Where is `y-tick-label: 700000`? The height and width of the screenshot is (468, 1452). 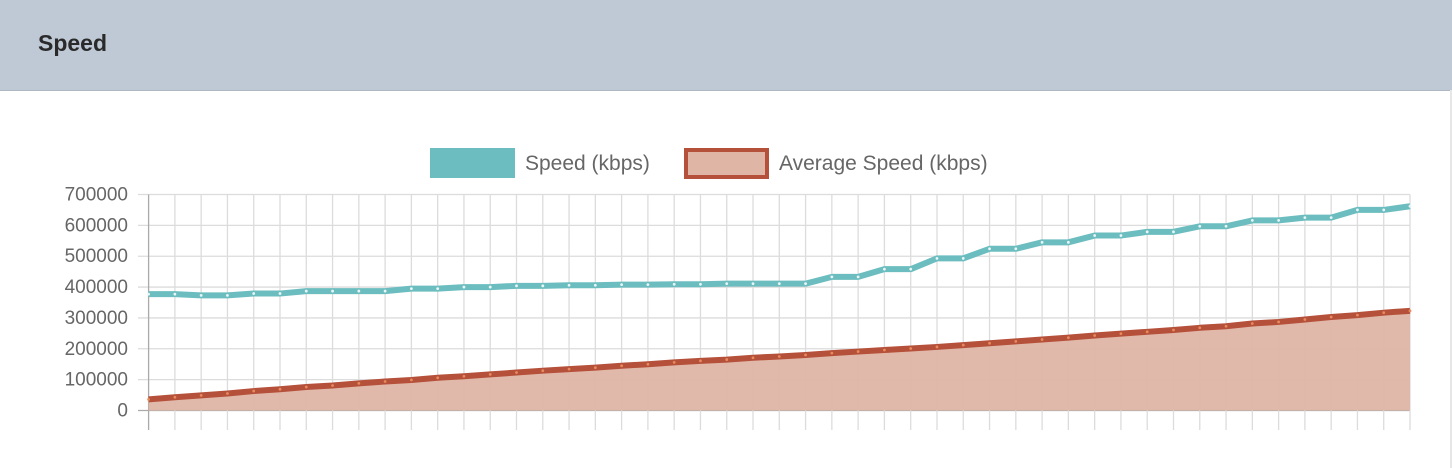
y-tick-label: 700000 is located at coordinates (96, 195).